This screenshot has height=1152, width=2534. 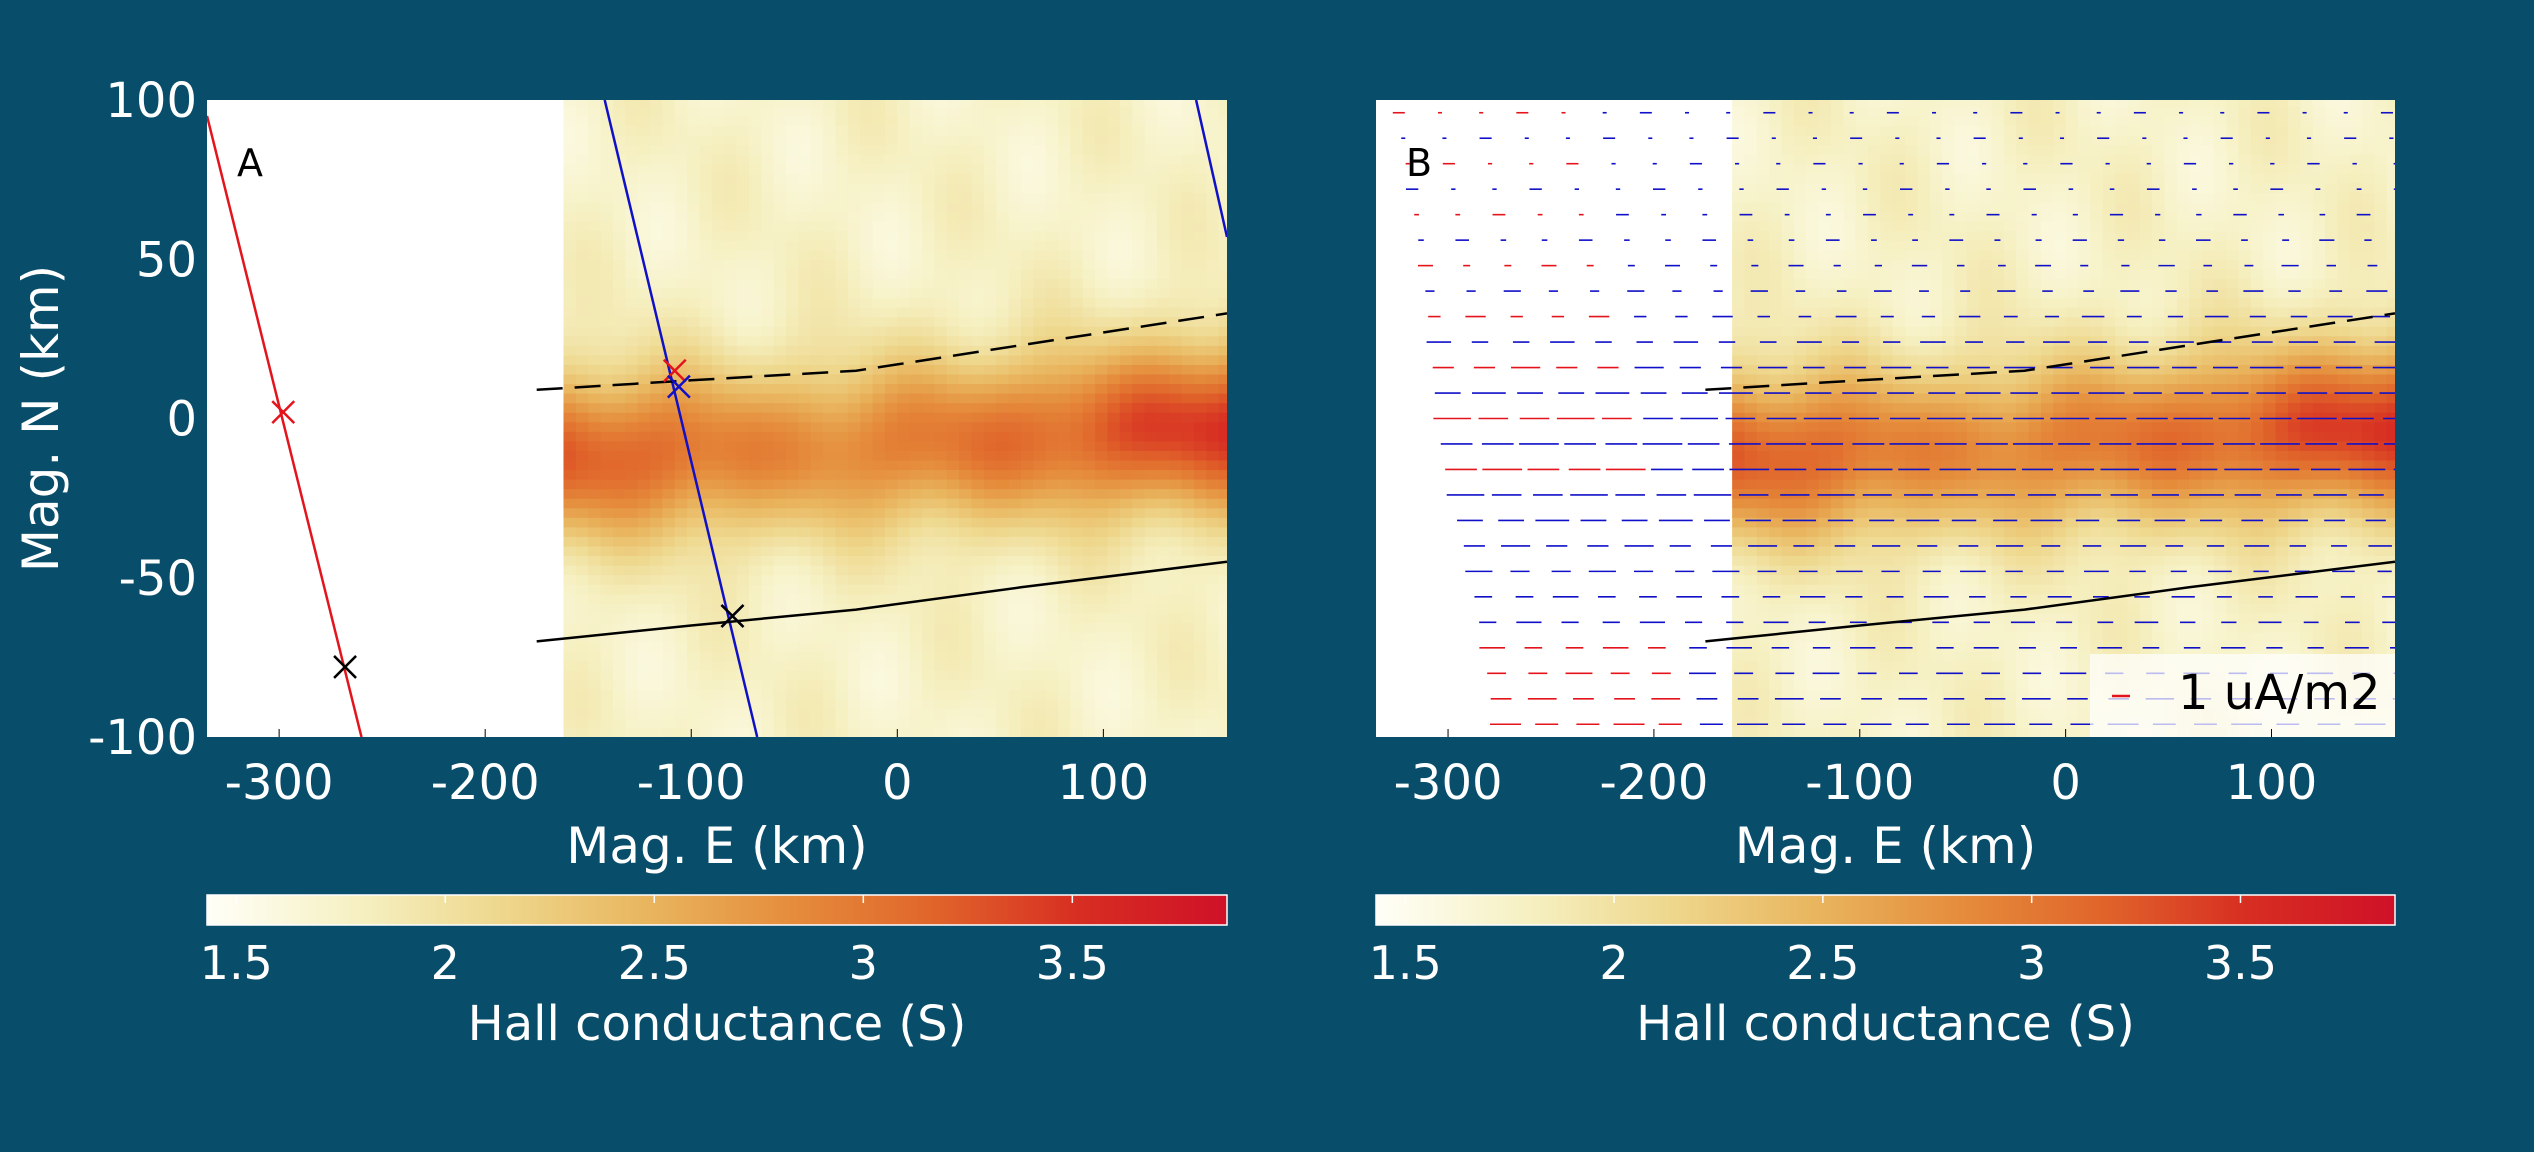 I want to click on y-tick-label: 0, so click(x=181, y=420).